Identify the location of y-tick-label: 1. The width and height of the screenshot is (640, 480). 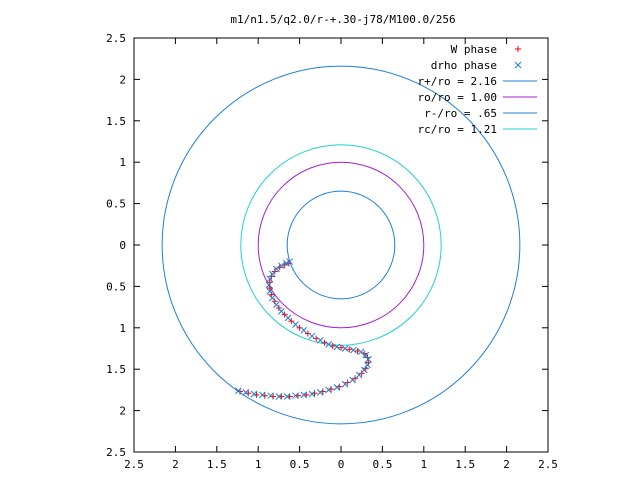
(122, 328).